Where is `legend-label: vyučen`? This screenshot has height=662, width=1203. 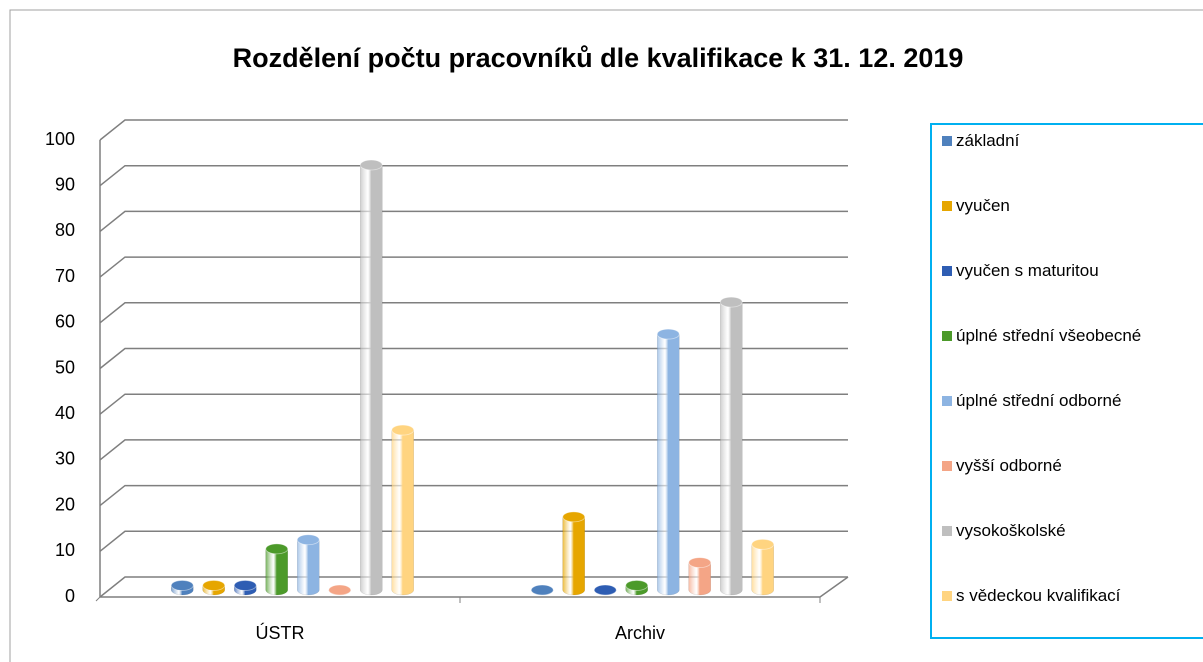
legend-label: vyučen is located at coordinates (983, 205).